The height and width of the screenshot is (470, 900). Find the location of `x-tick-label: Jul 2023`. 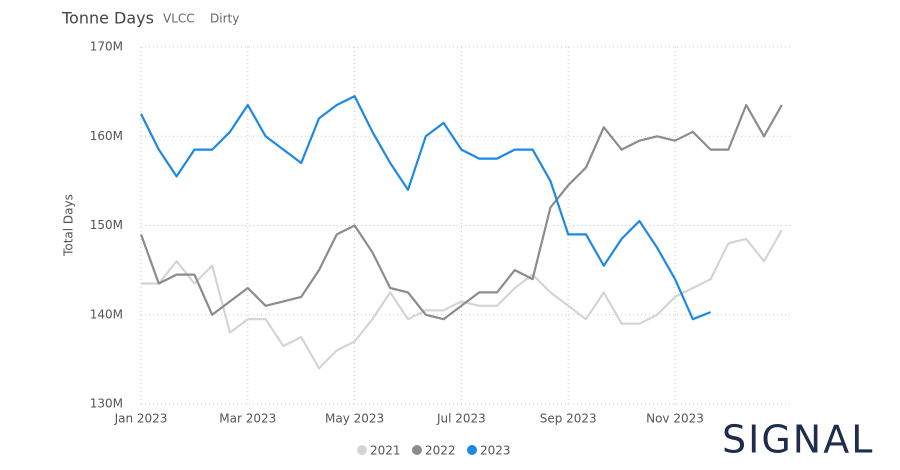

x-tick-label: Jul 2023 is located at coordinates (461, 419).